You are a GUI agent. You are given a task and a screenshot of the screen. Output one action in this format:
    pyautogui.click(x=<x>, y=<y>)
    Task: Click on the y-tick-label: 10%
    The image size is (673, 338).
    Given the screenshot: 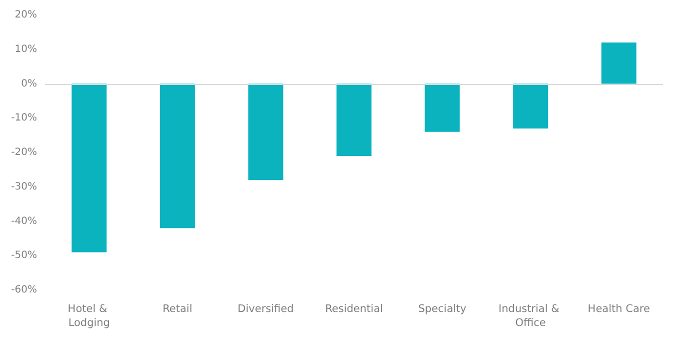 What is the action you would take?
    pyautogui.click(x=25, y=49)
    